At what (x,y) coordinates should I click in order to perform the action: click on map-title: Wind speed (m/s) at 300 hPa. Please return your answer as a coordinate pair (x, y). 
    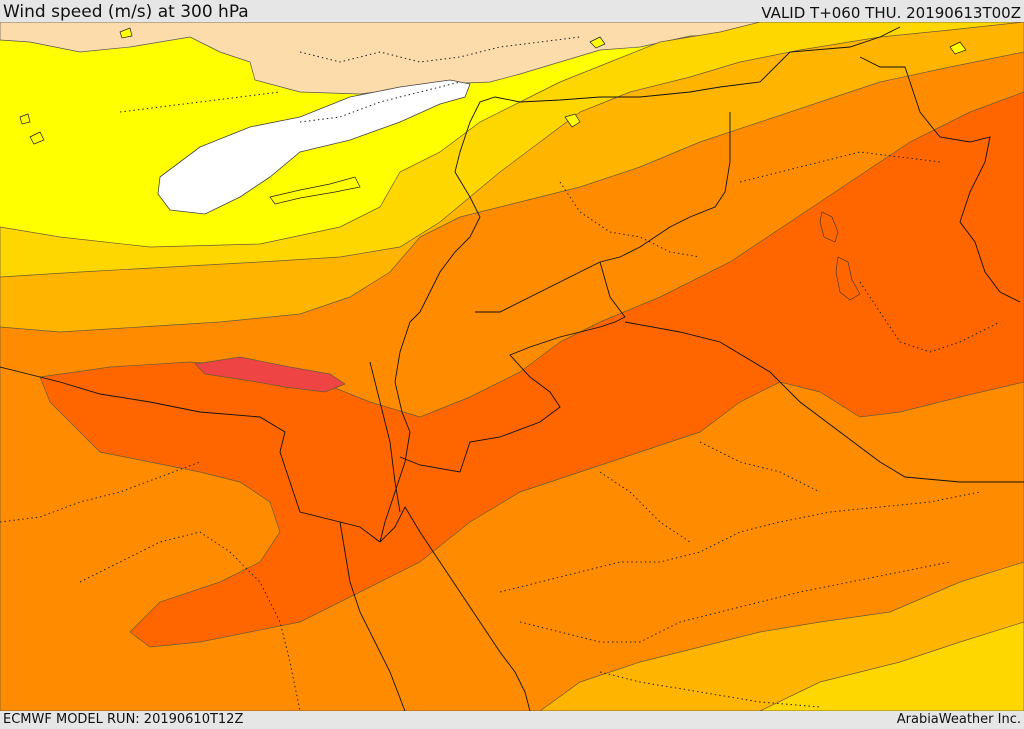
    Looking at the image, I should click on (126, 12).